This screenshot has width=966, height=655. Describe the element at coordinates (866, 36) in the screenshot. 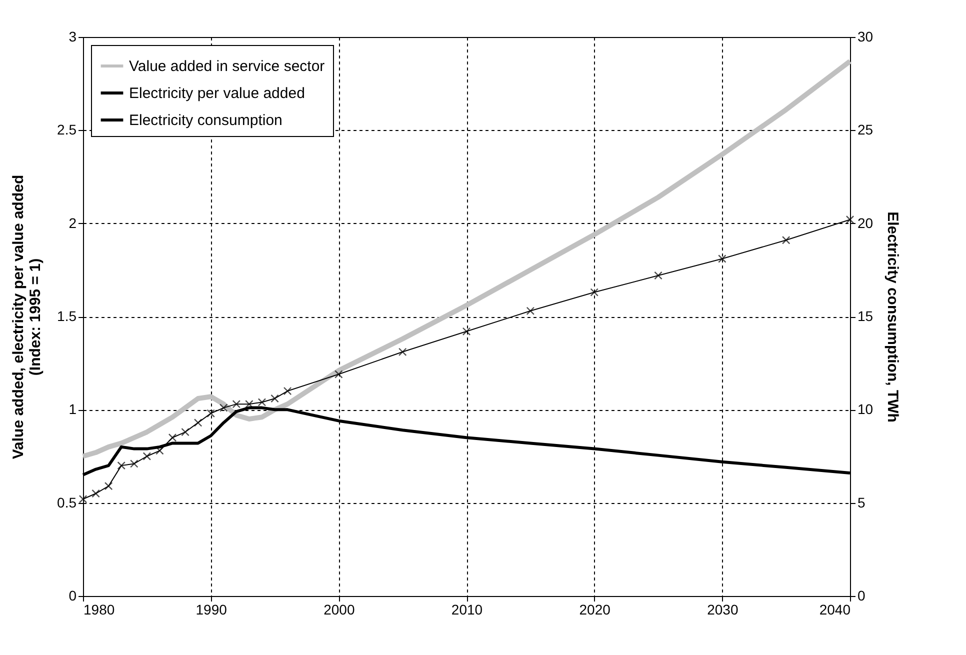

I see `y2-tick-label: 30` at that location.